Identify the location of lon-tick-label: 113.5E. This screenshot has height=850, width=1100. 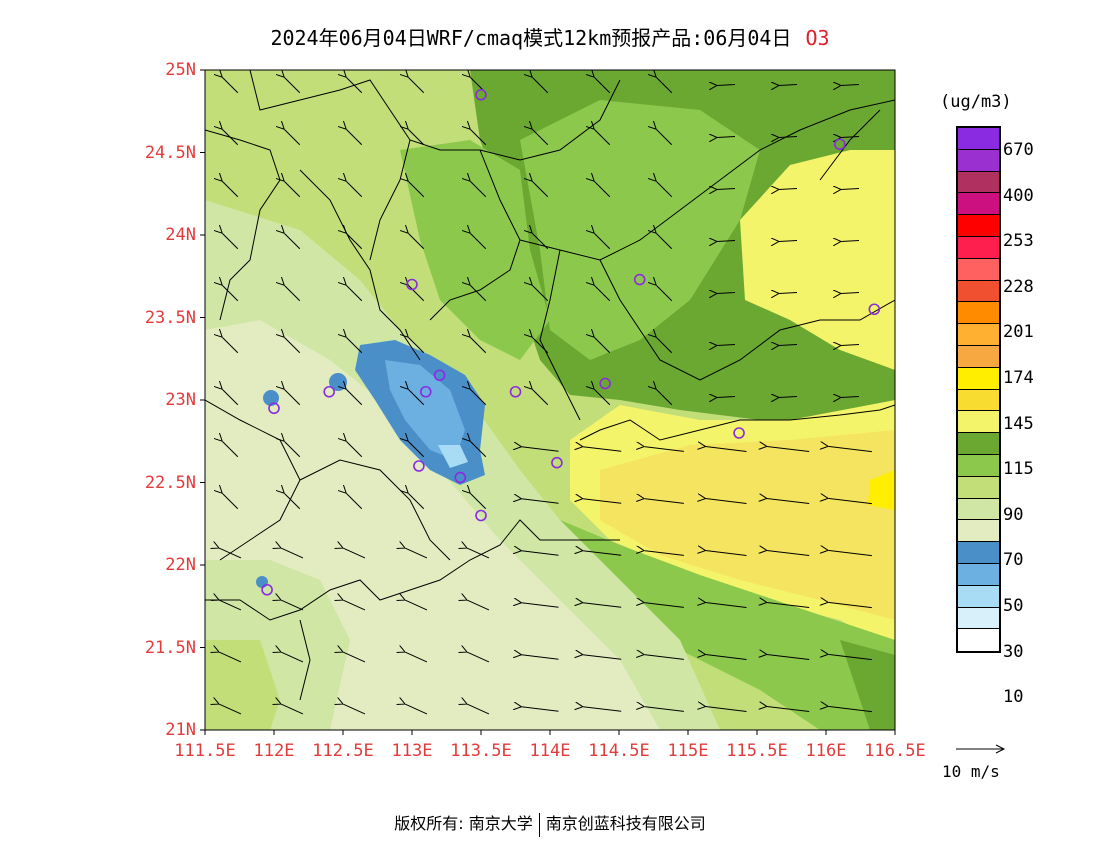
(481, 751).